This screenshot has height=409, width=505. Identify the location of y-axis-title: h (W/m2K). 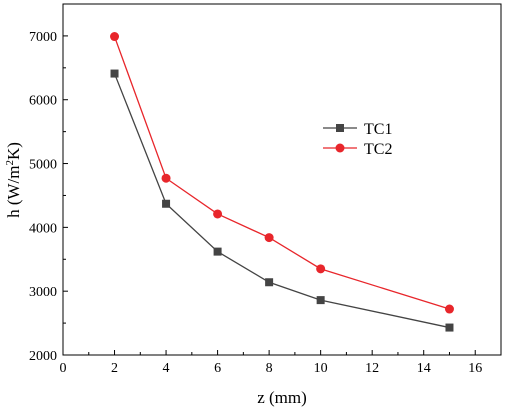
(13, 180).